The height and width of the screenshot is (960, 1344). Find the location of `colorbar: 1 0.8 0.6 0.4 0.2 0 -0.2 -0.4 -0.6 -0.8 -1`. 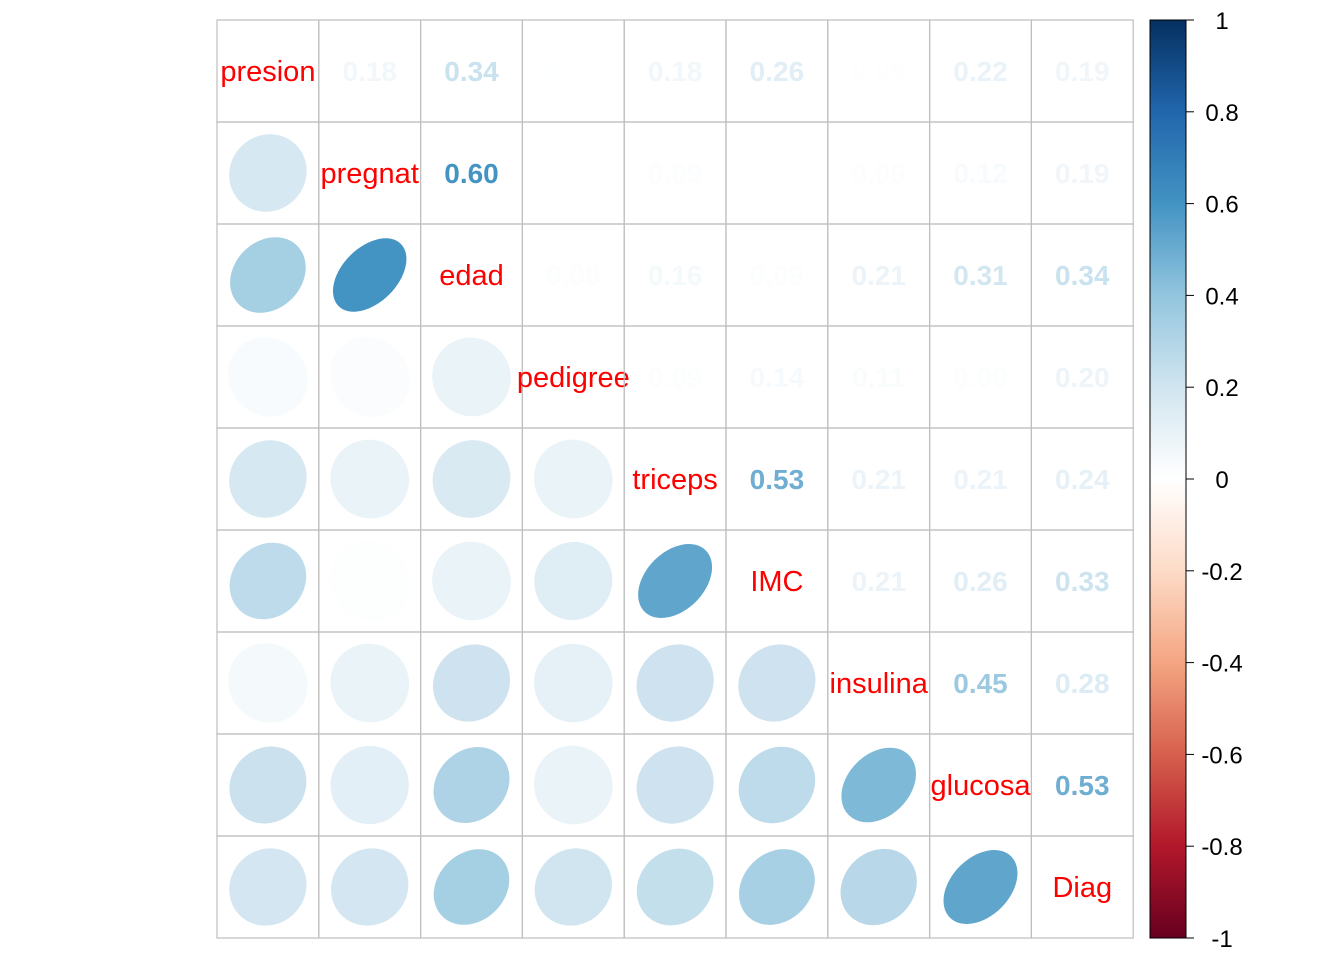

colorbar: 1 0.8 0.6 0.4 0.2 0 -0.2 -0.4 -0.6 -0.8 -1 is located at coordinates (1196, 480).